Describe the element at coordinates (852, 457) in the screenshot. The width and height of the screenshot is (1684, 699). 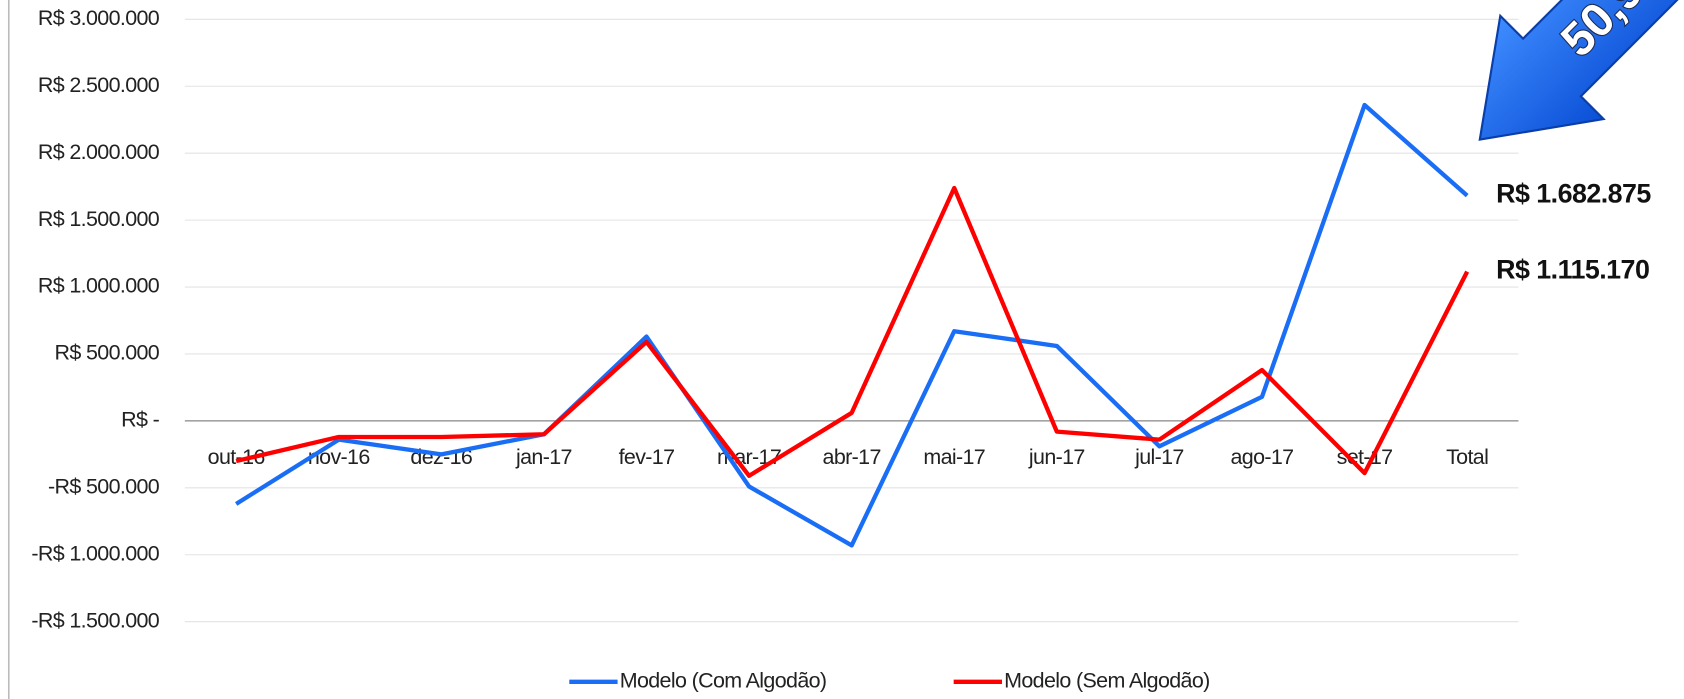
I see `x-tick-label: abr-17` at that location.